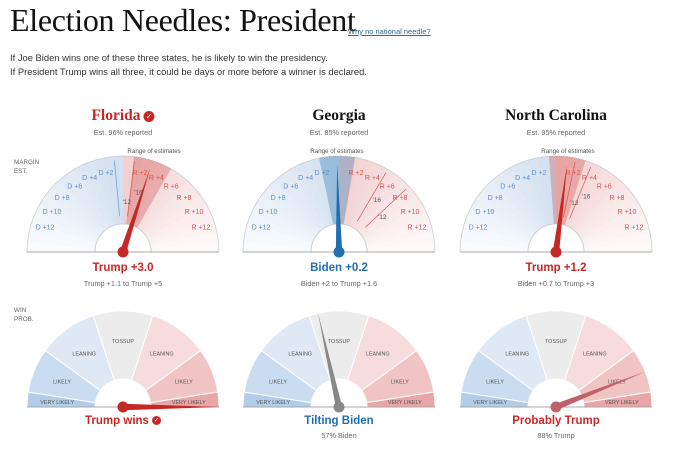  I want to click on win-prob-label: WIN PROB., so click(24, 315).